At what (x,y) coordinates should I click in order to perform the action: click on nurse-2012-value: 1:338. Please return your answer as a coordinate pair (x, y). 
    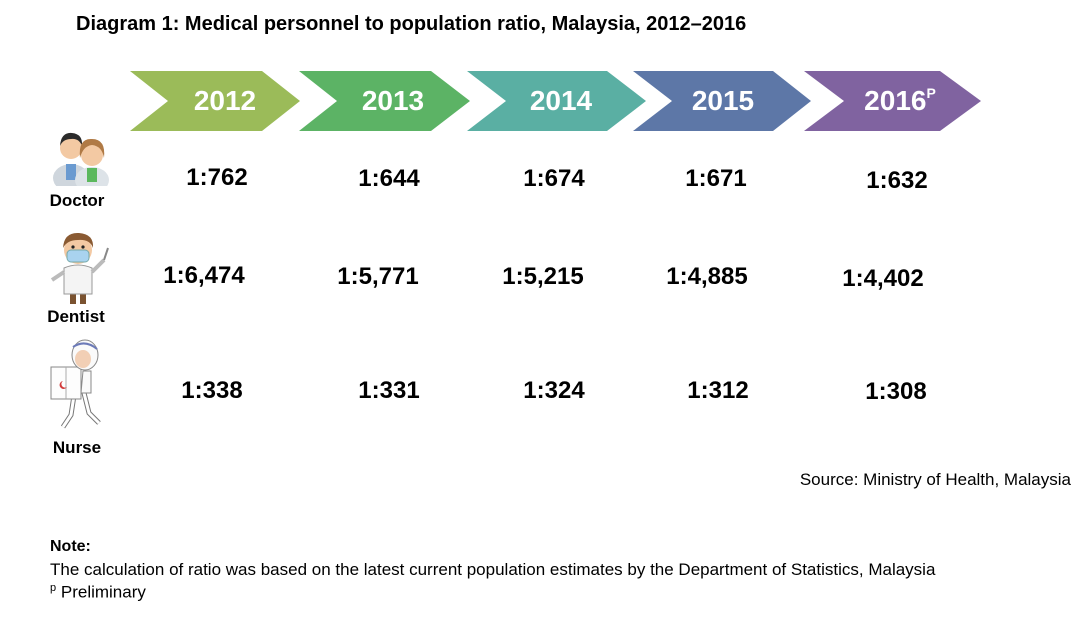
    Looking at the image, I should click on (212, 390).